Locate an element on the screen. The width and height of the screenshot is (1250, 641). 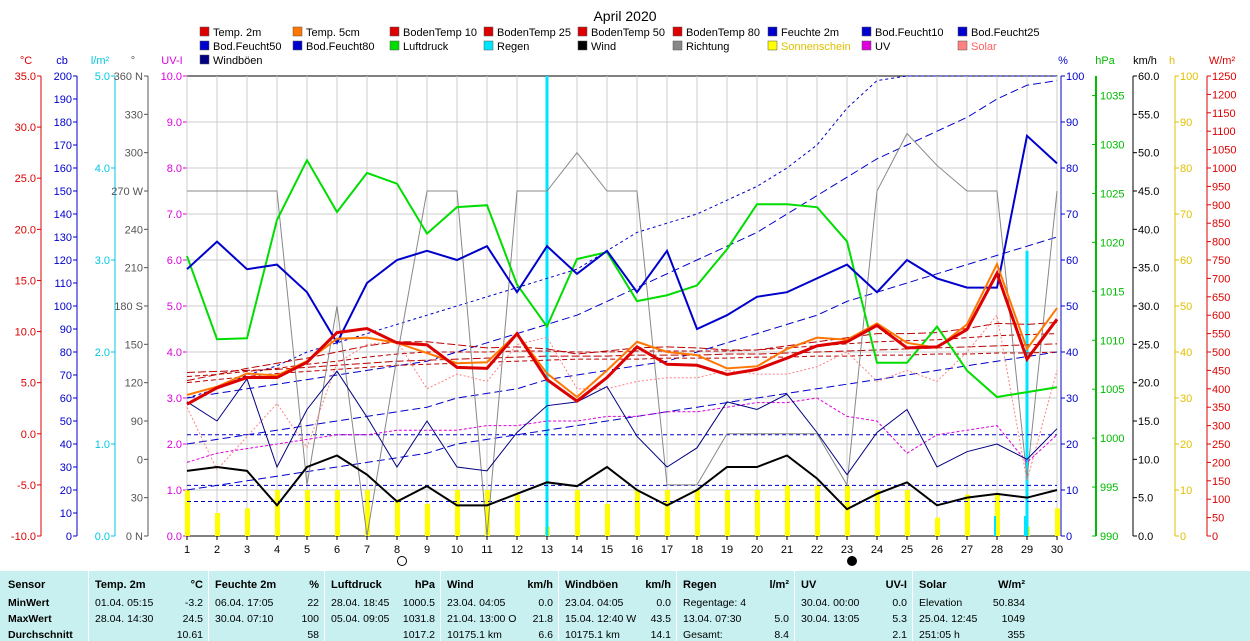
axis-tick-label: 160 is located at coordinates (63, 169).